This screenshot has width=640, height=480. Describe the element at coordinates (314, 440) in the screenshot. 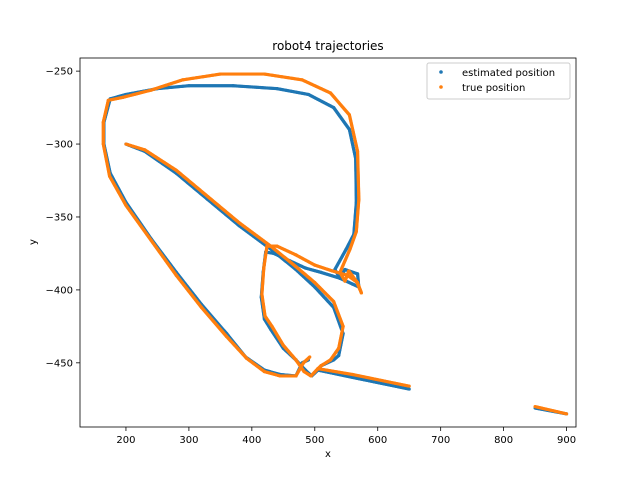

I see `x-tick-label: 500` at that location.